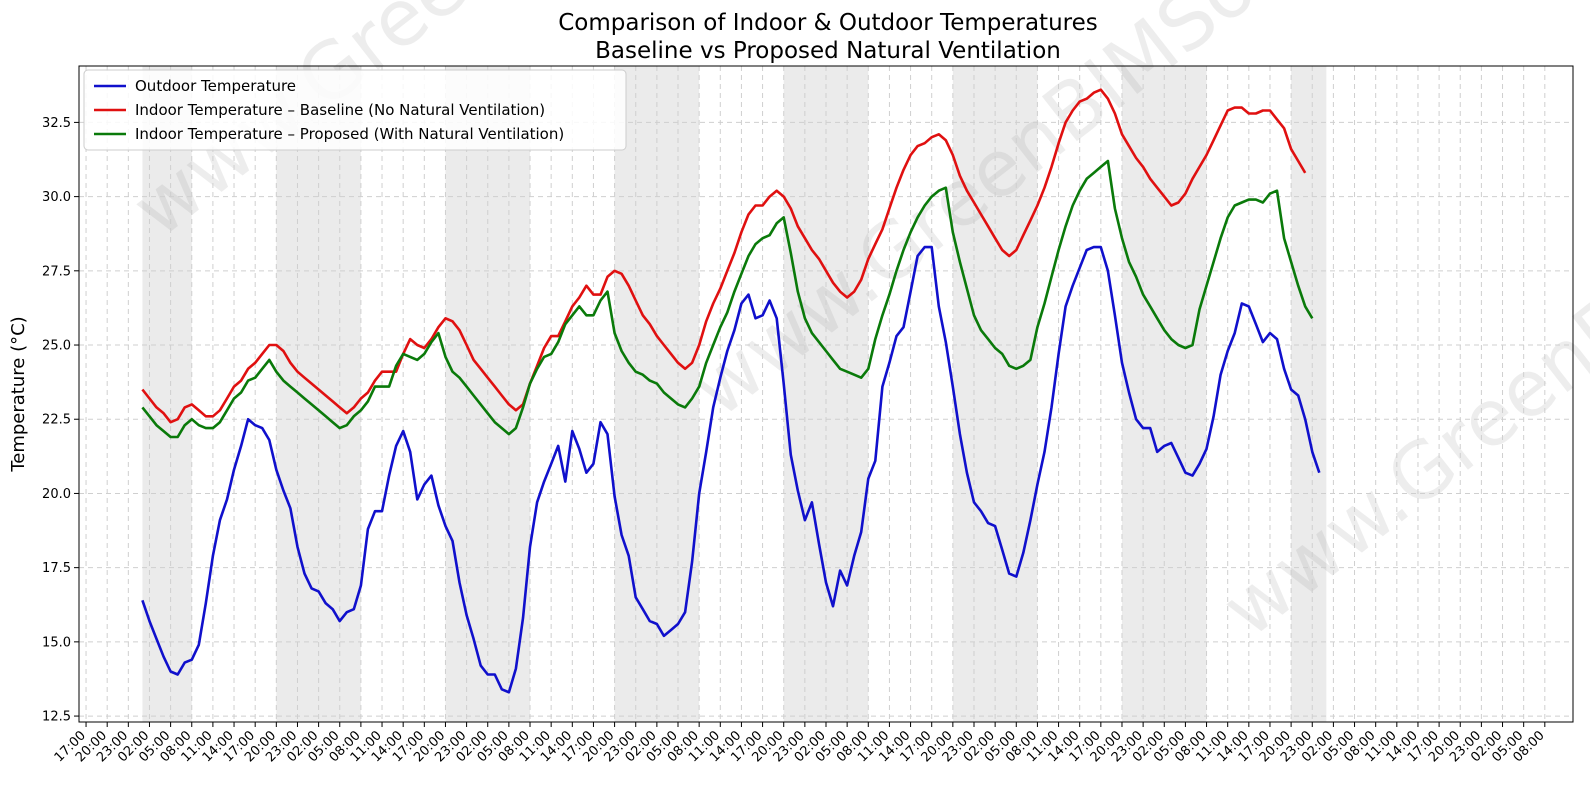  I want to click on chart-subtitle: Baseline vs Proposed Natural Ventilation, so click(828, 51).